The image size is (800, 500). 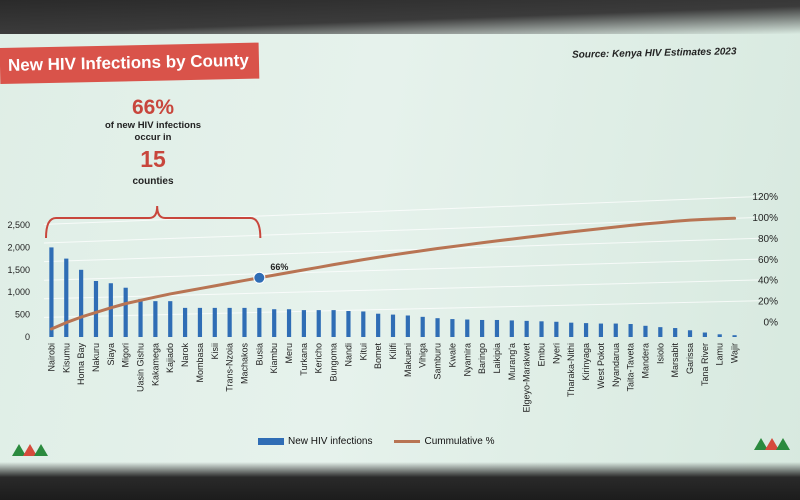 I want to click on legend-bar-swatch, so click(x=271, y=441).